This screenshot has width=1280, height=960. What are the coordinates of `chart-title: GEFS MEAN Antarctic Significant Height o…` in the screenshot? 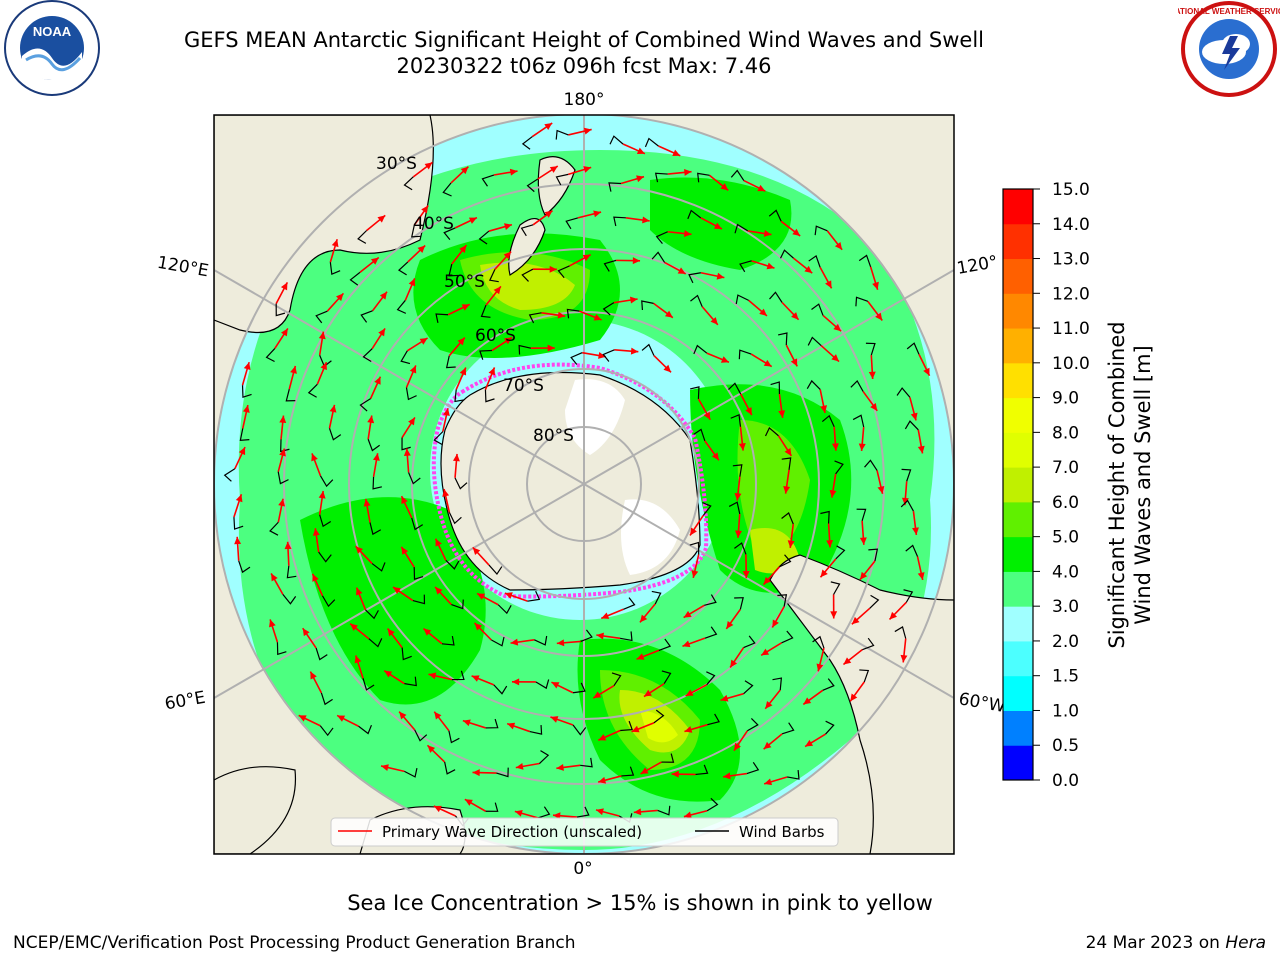 It's located at (584, 40).